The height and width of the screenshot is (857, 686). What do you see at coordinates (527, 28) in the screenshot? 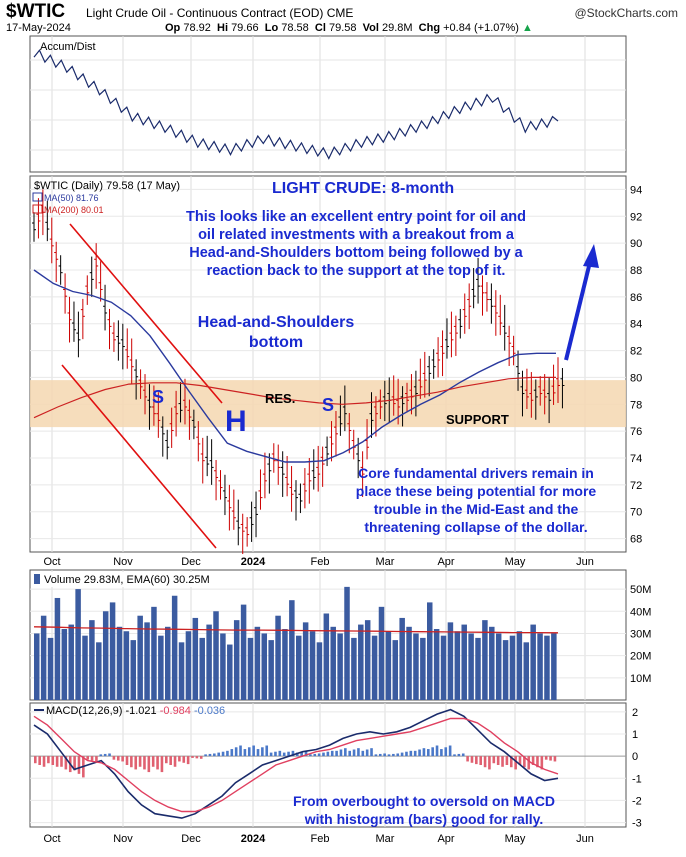
I see `up-arrow-icon: ▲` at bounding box center [527, 28].